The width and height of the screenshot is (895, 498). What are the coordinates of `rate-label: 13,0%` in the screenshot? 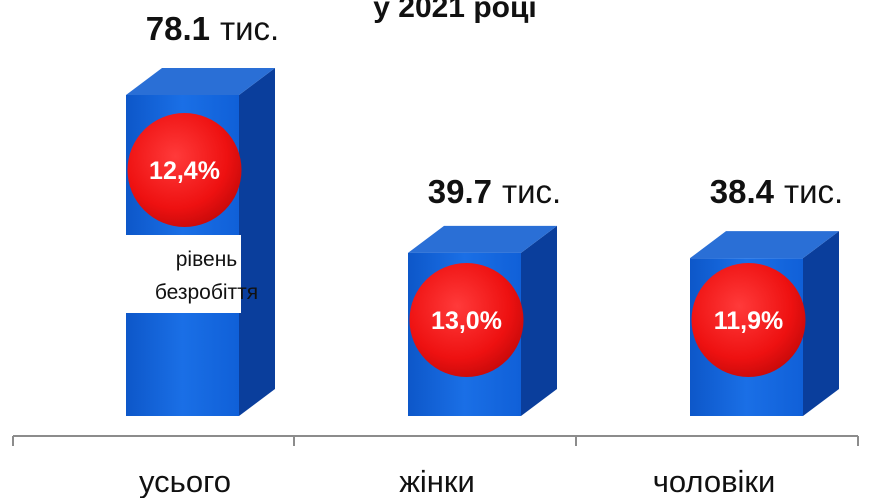 It's located at (466, 321).